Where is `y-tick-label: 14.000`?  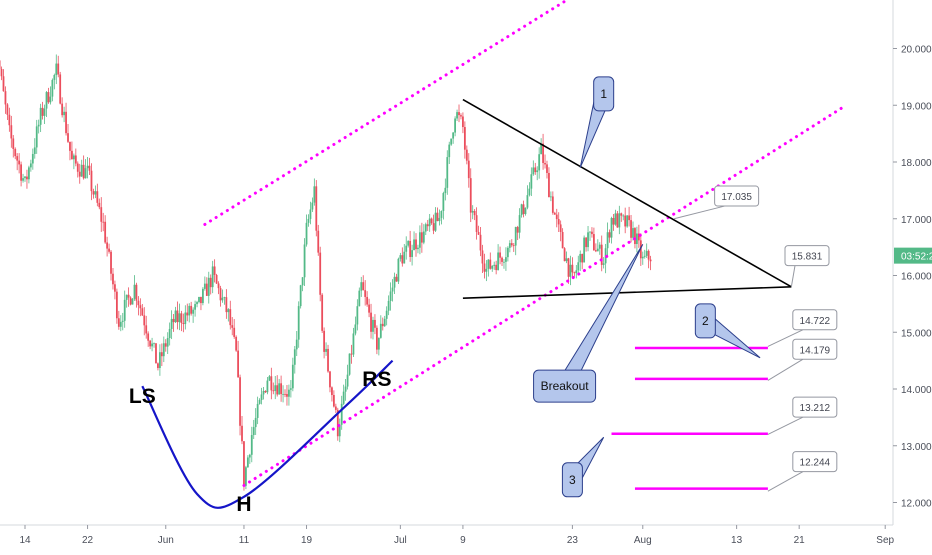
y-tick-label: 14.000 is located at coordinates (916, 390).